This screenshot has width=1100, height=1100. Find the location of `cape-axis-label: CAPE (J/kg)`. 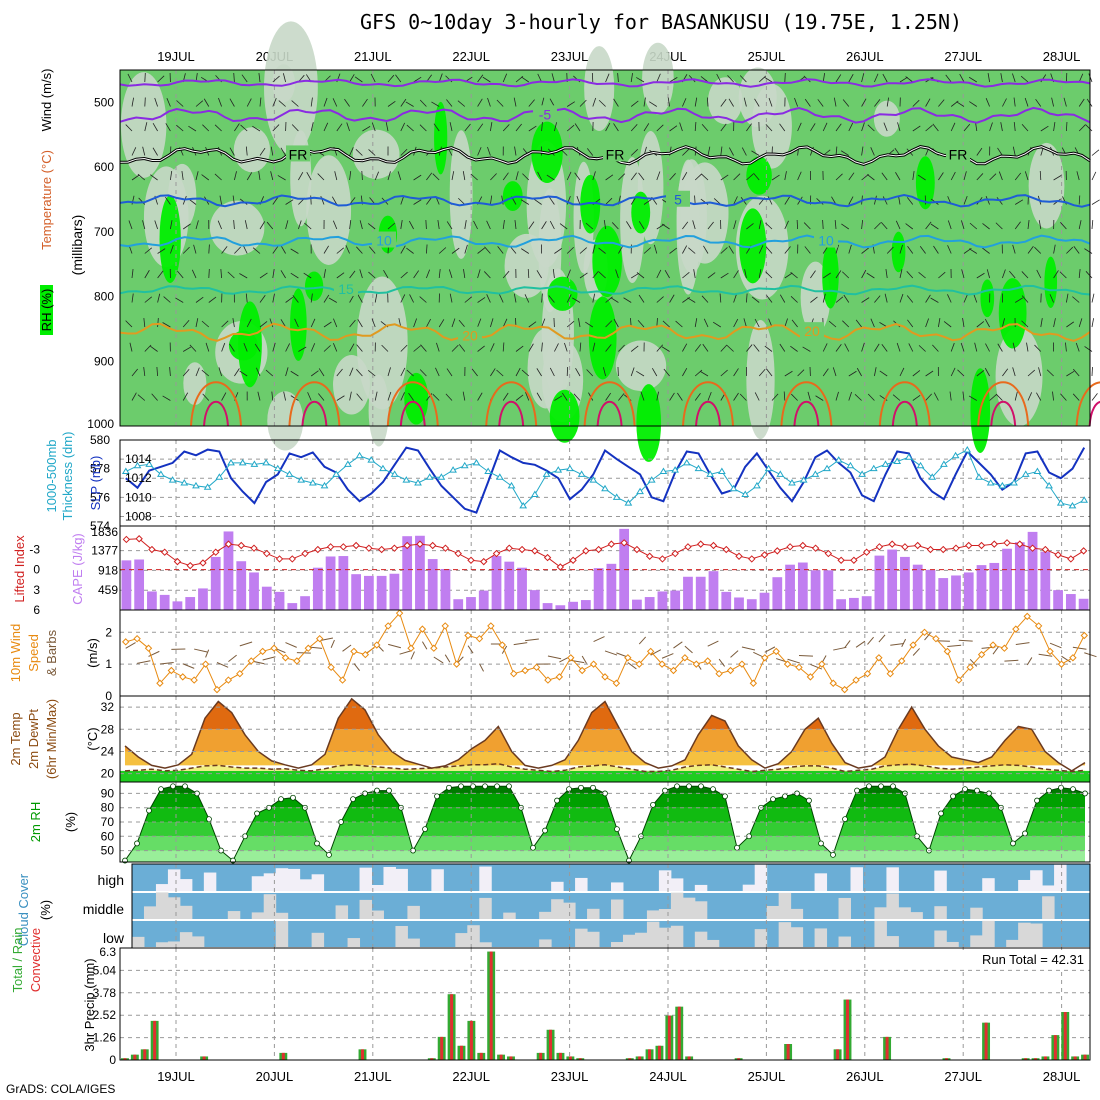

cape-axis-label: CAPE (J/kg) is located at coordinates (77, 569).